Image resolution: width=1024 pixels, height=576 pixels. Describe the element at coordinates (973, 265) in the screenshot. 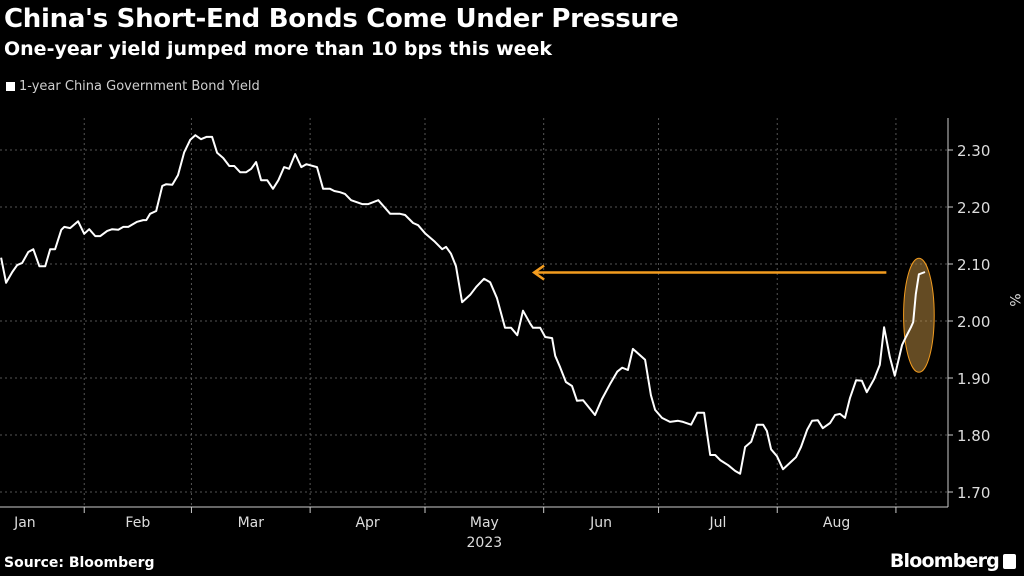

I see `y-tick-label: 2.10` at that location.